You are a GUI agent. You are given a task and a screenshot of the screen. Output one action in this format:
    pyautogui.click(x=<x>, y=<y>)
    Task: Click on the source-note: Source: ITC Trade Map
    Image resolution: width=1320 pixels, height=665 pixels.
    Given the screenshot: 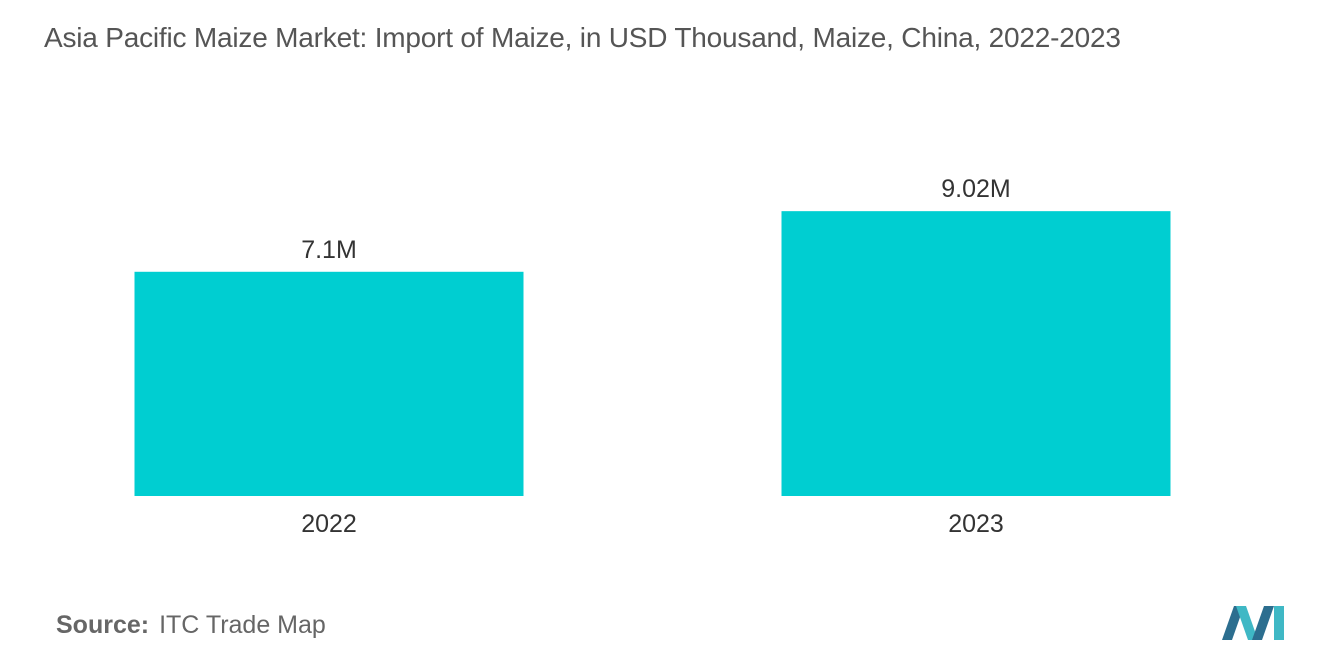 What is the action you would take?
    pyautogui.click(x=191, y=625)
    